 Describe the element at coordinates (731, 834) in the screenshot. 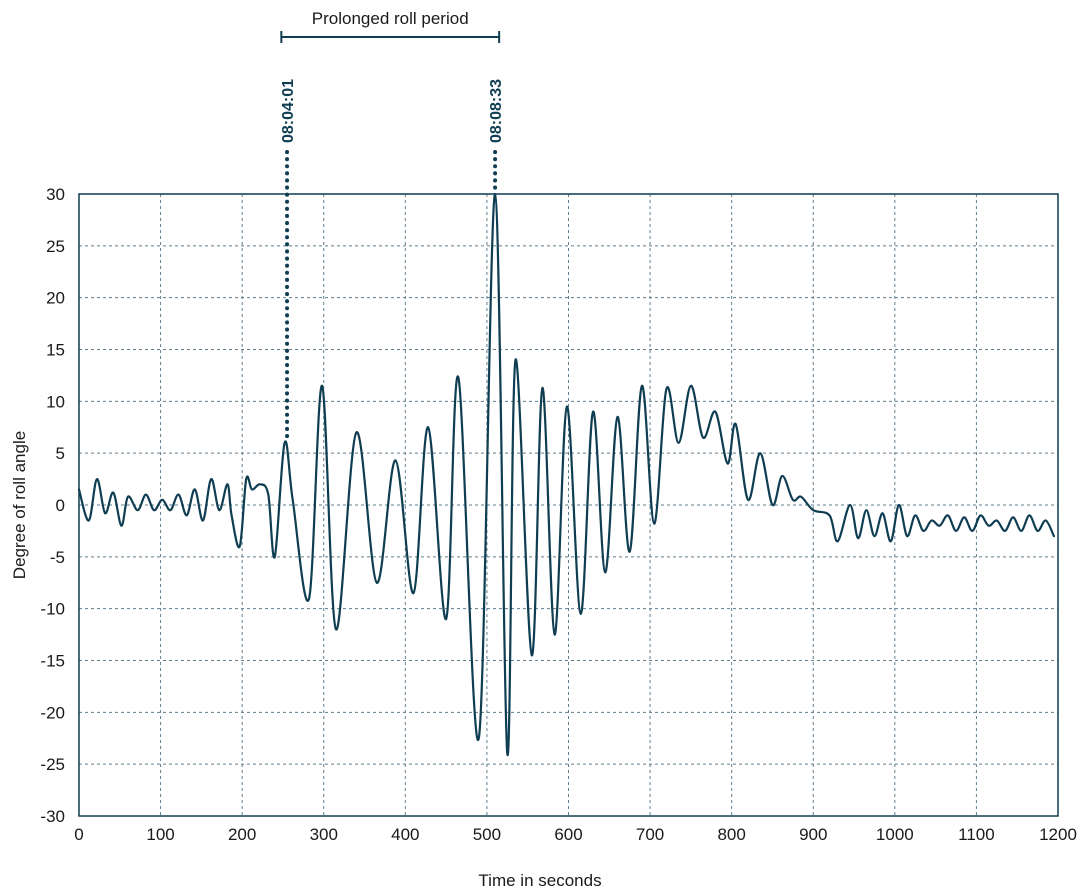

I see `x-tick-label: 800` at that location.